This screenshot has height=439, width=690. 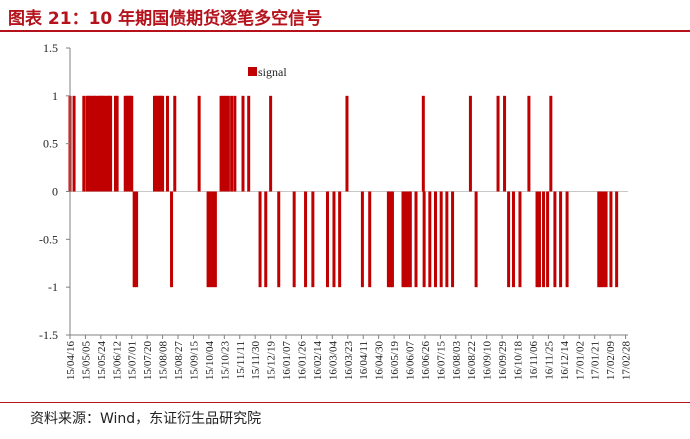 I want to click on x-tick-label: 15/05/24, so click(x=102, y=361).